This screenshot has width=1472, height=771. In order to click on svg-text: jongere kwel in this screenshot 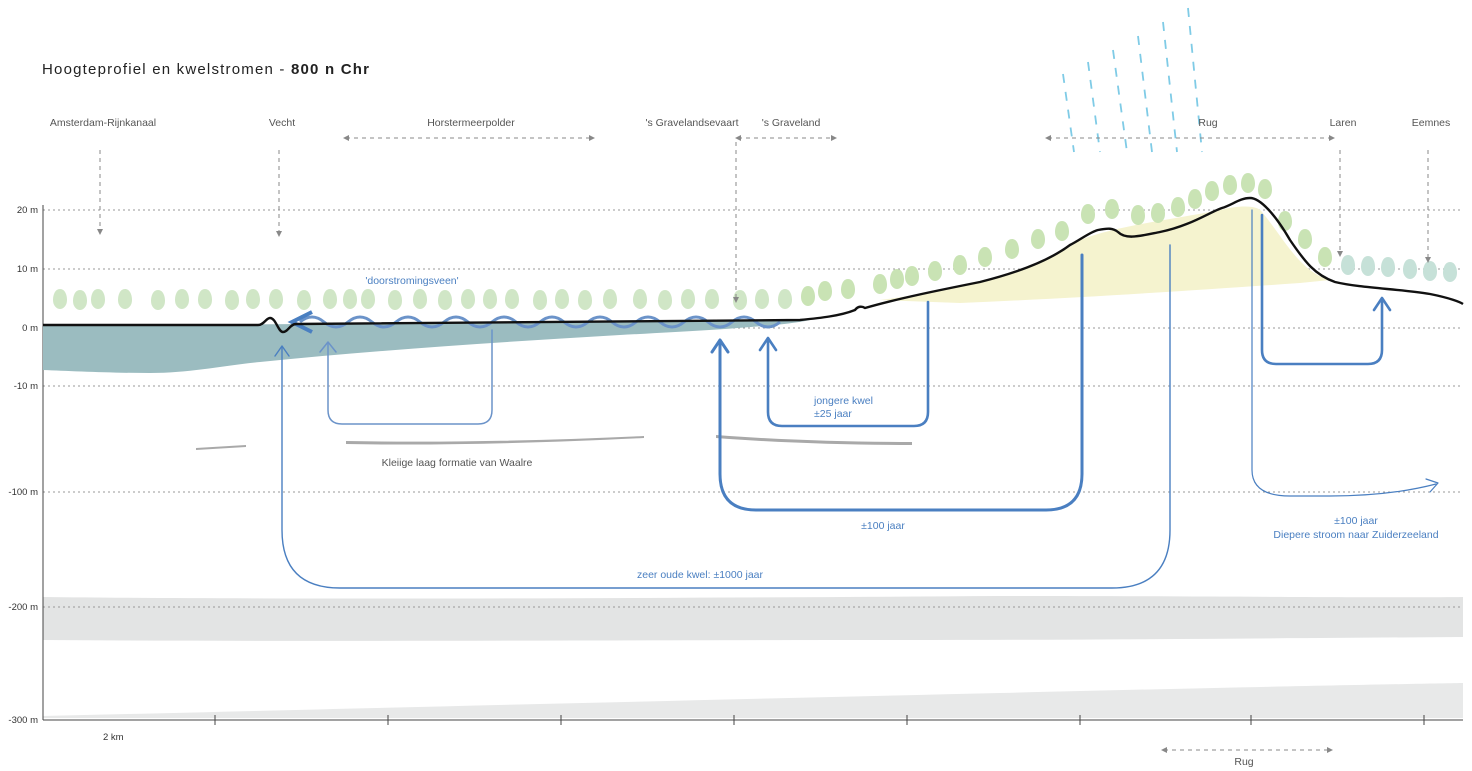, I will do `click(843, 401)`.